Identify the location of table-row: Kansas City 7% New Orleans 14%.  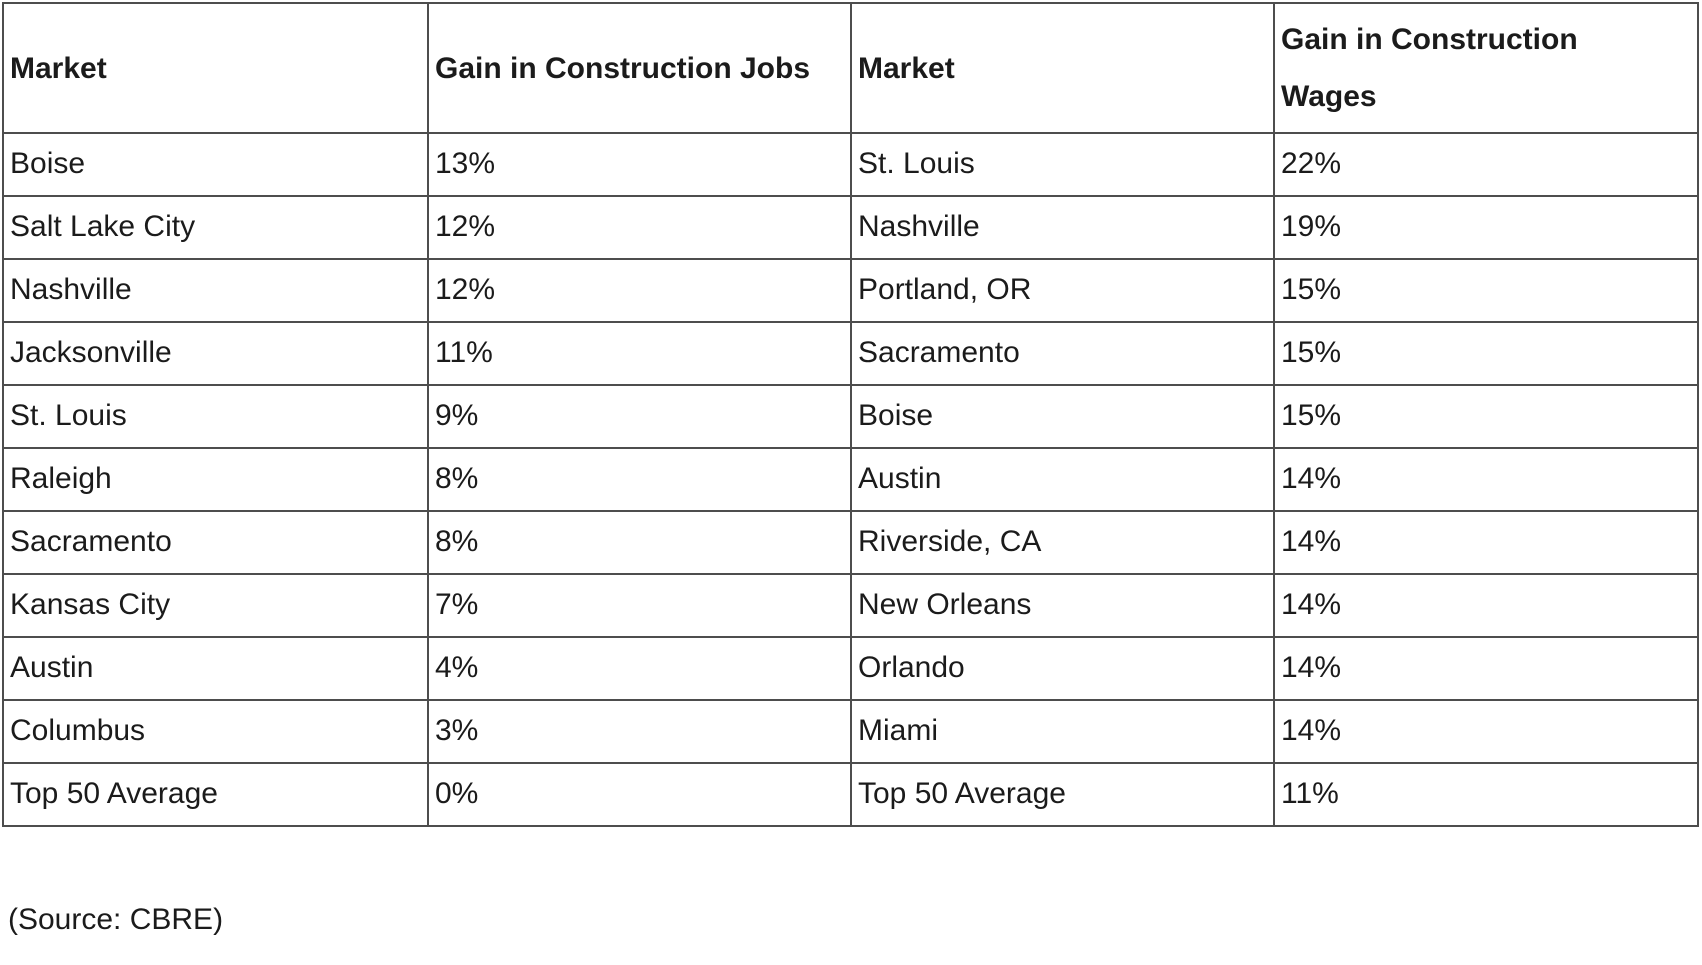
(850, 605).